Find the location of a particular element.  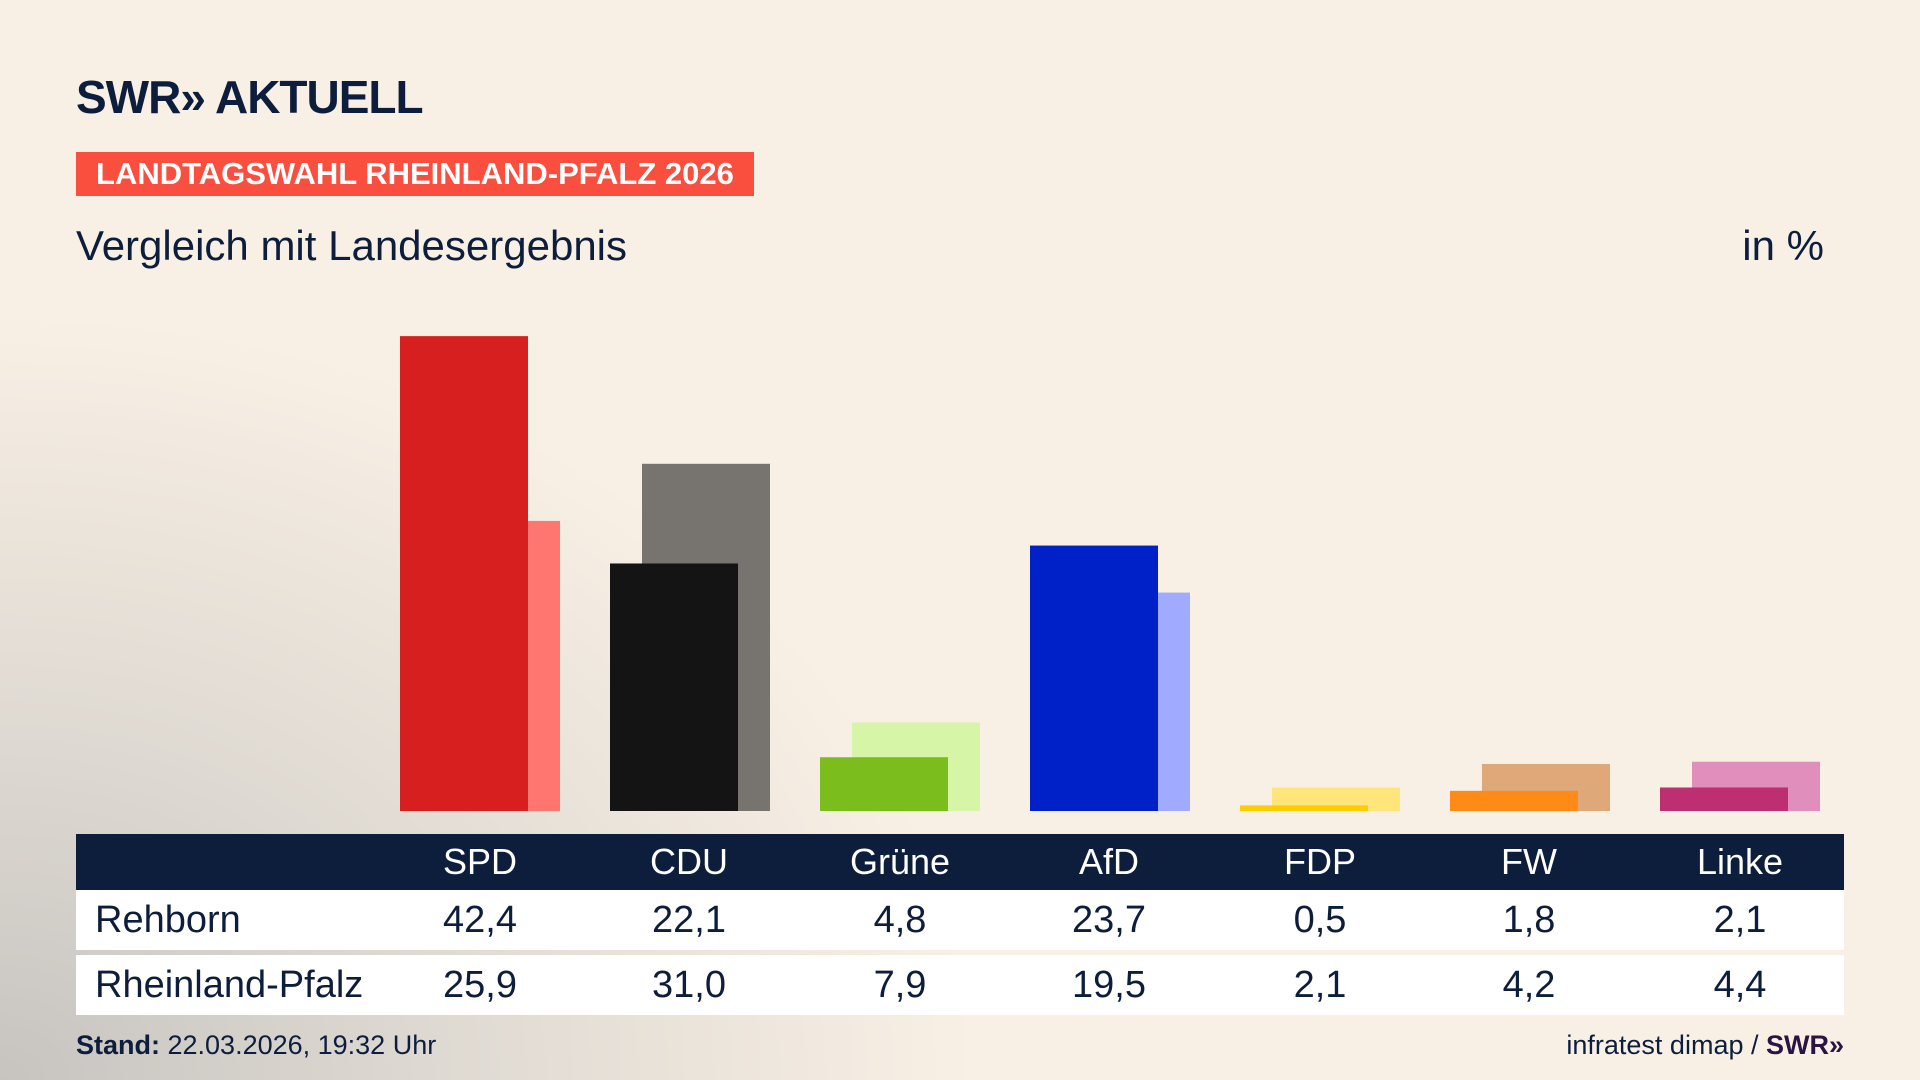

table-cell: 4,4 is located at coordinates (1740, 984).